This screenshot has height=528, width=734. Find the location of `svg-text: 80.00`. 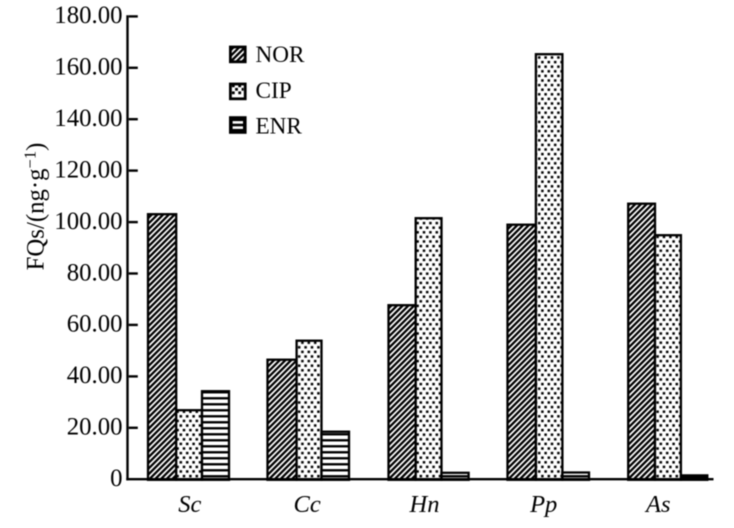

svg-text: 80.00 is located at coordinates (95, 272).